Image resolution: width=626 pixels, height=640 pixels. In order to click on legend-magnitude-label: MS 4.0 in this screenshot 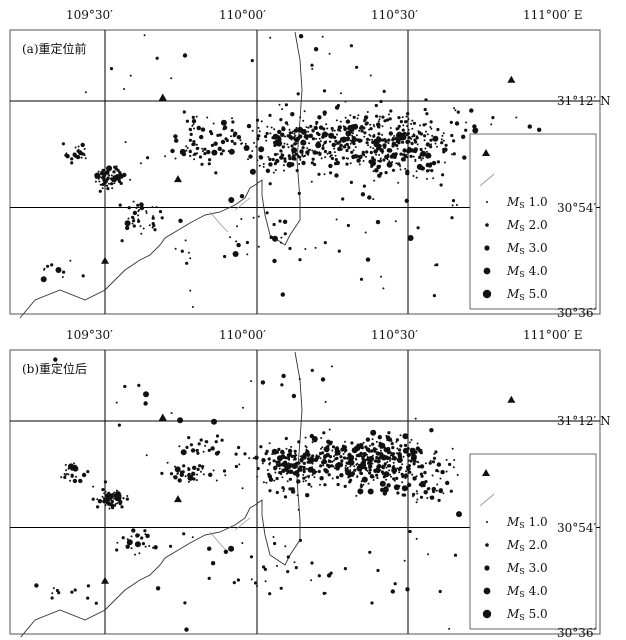, I will do `click(527, 273)`.